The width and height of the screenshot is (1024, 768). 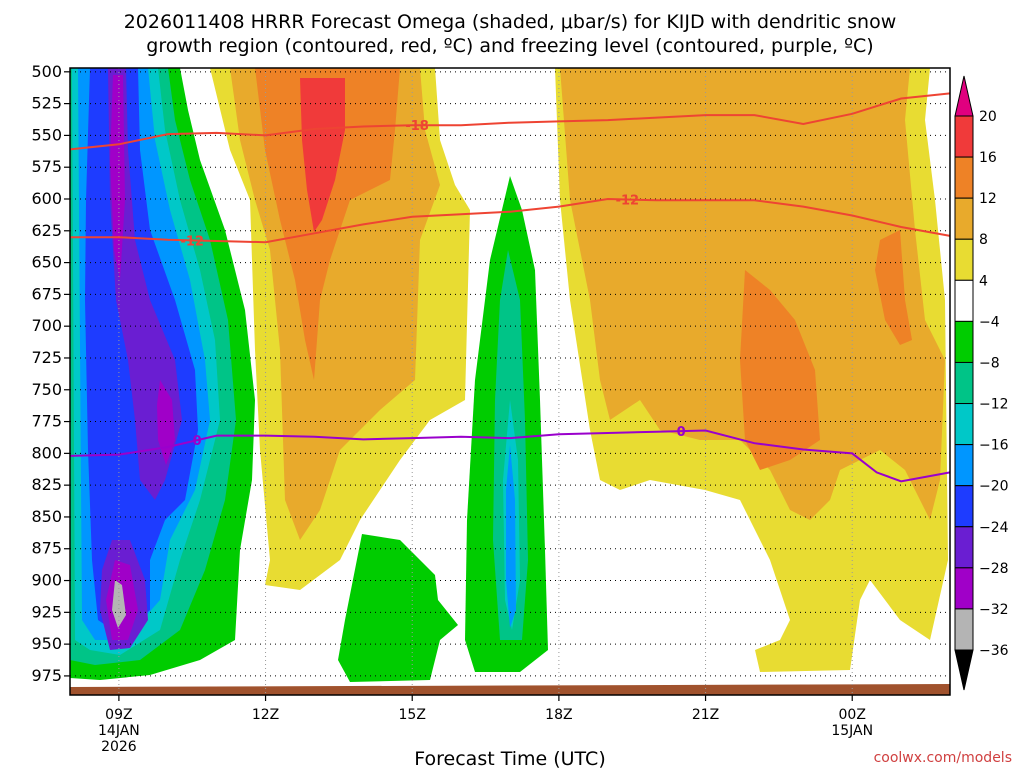 I want to click on y-tick-label: 900, so click(x=46, y=580).